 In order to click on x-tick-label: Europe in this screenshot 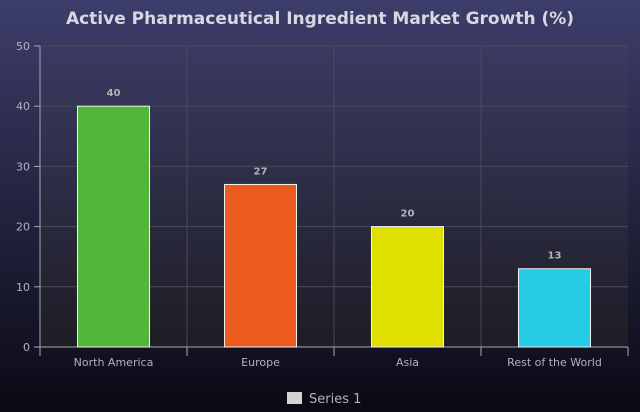, I will do `click(260, 362)`.